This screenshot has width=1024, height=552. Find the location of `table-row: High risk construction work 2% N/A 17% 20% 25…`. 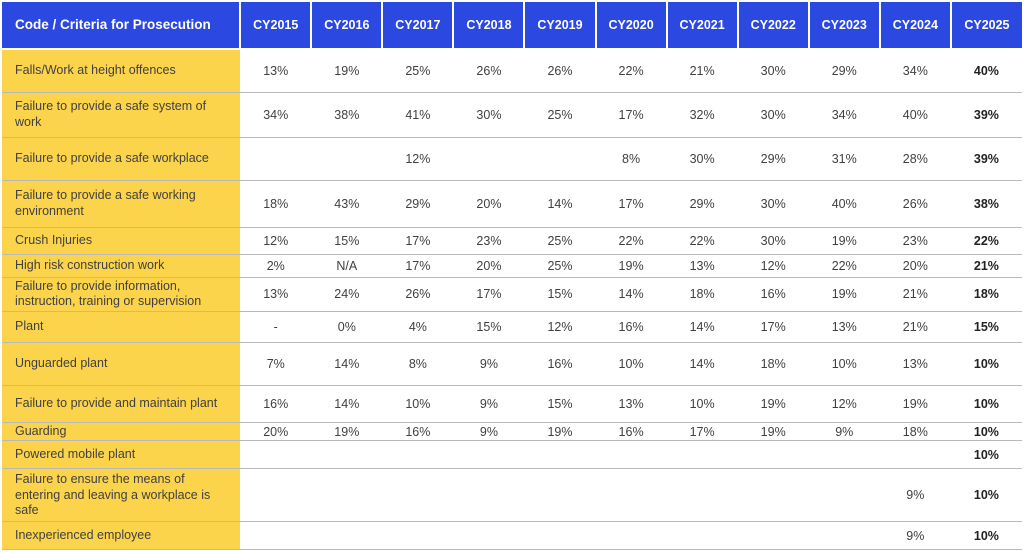

table-row: High risk construction work 2% N/A 17% 20% 25… is located at coordinates (512, 266).